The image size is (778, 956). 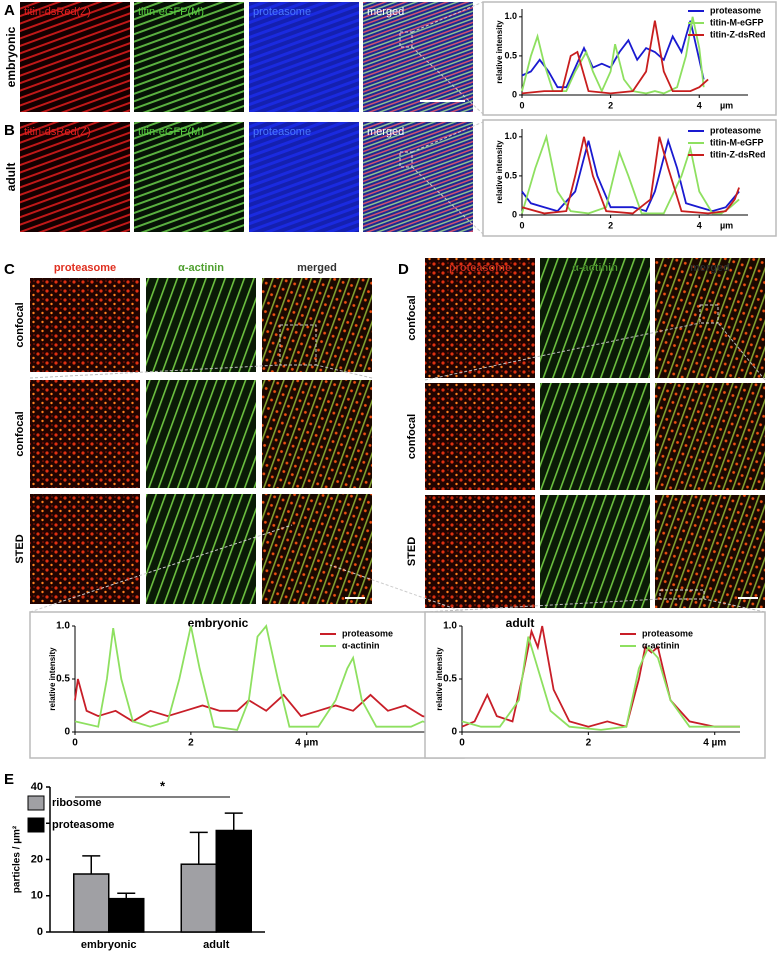 I want to click on x-tick-label: embryonic, so click(x=109, y=945).